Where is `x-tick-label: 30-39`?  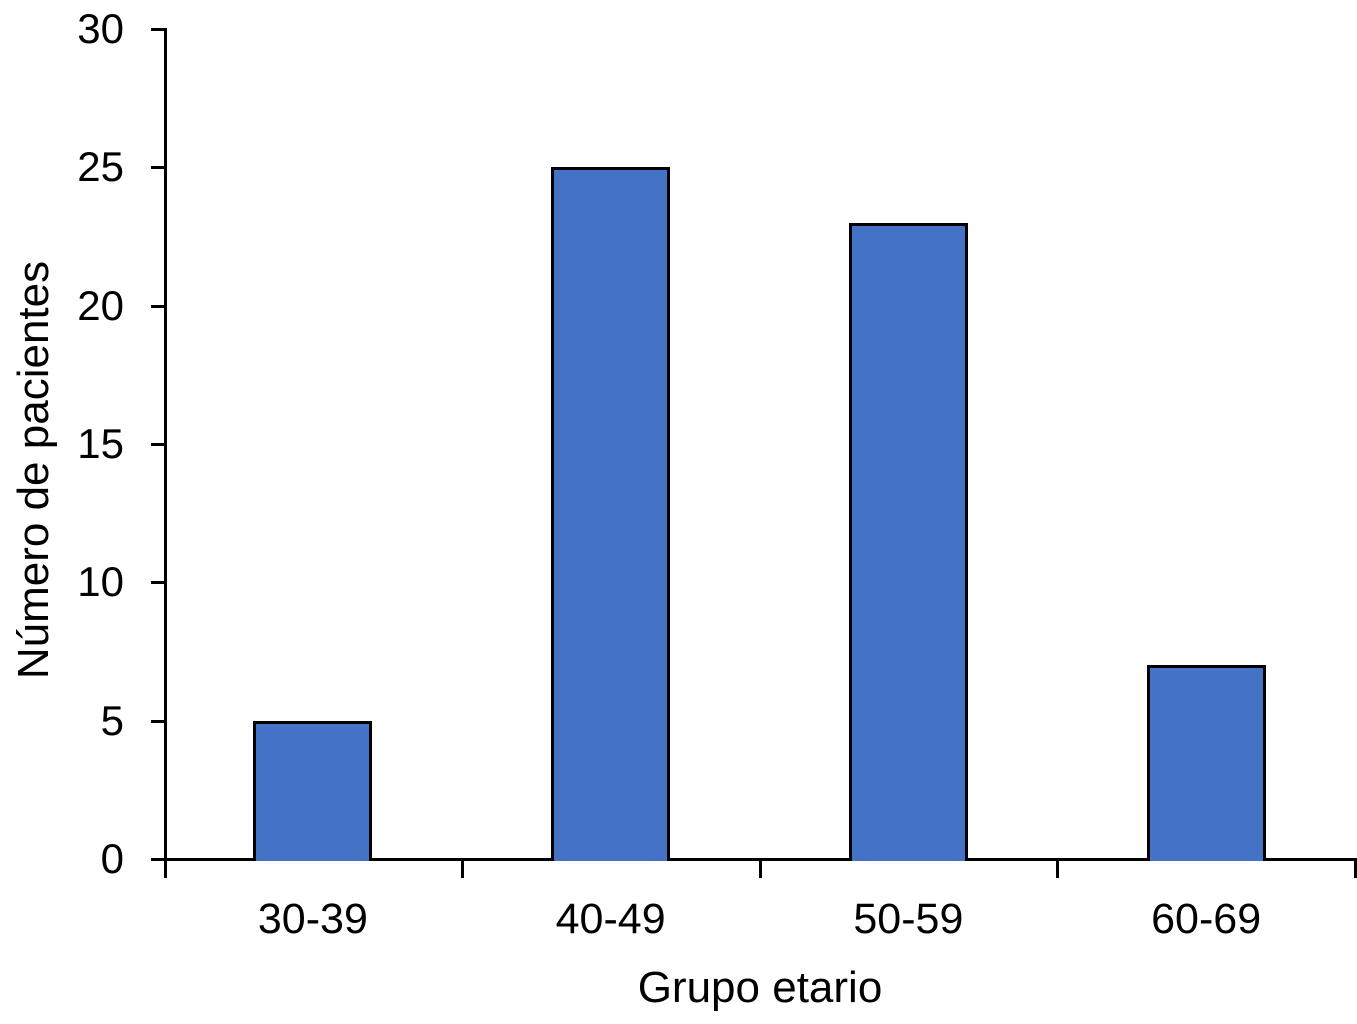 x-tick-label: 30-39 is located at coordinates (312, 919).